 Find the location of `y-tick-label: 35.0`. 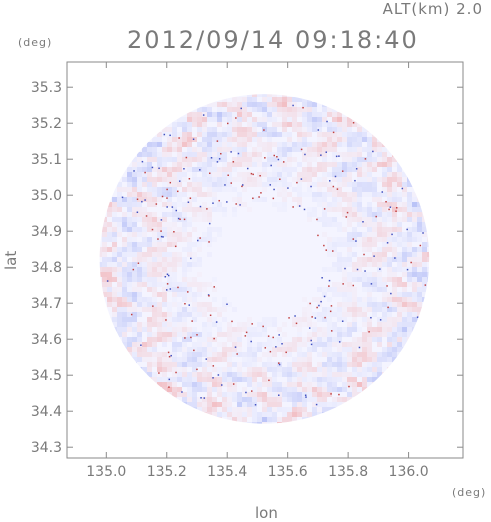

y-tick-label: 35.0 is located at coordinates (46, 196).